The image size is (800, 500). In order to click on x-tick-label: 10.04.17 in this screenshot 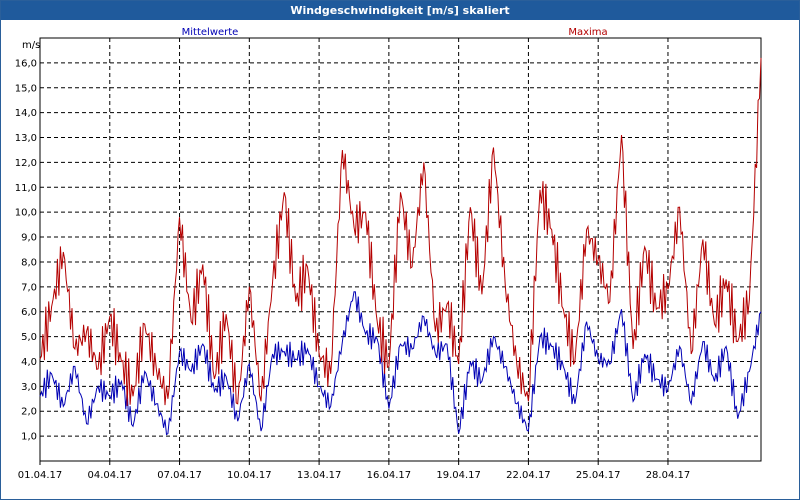, I will do `click(249, 475)`.